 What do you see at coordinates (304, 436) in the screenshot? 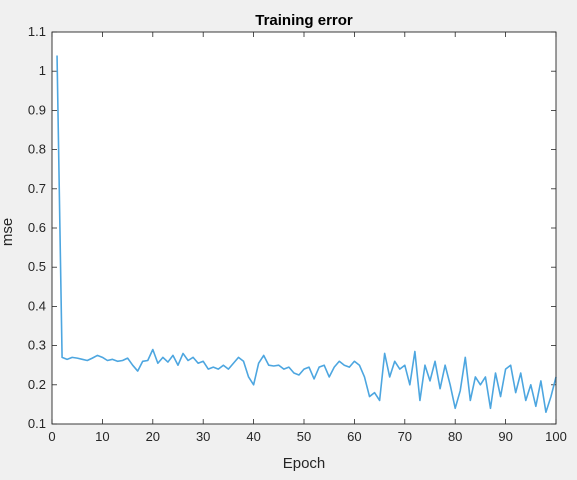
I see `x-tick-label: 50` at bounding box center [304, 436].